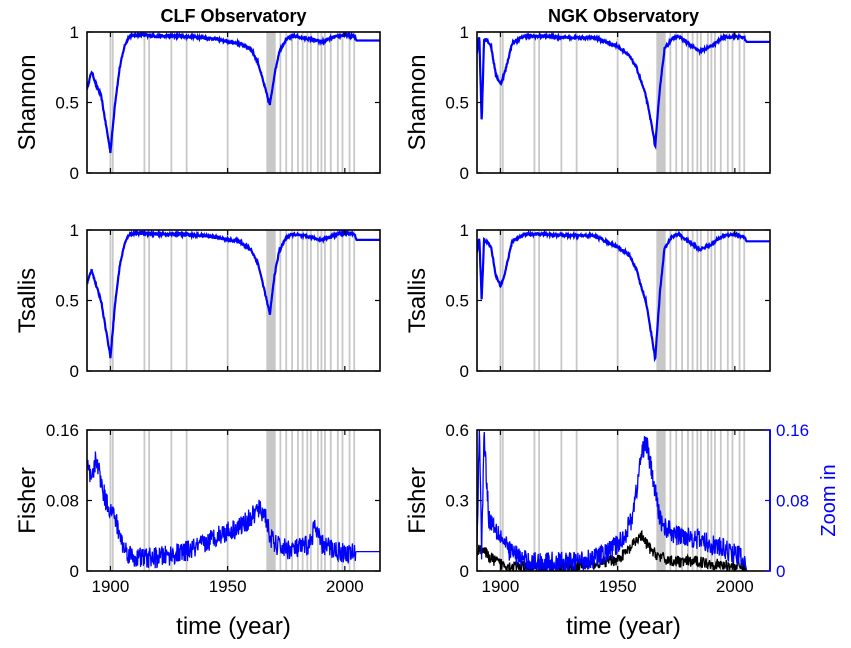 This screenshot has width=851, height=648. Describe the element at coordinates (457, 501) in the screenshot. I see `y-tick-label: 0.3` at that location.